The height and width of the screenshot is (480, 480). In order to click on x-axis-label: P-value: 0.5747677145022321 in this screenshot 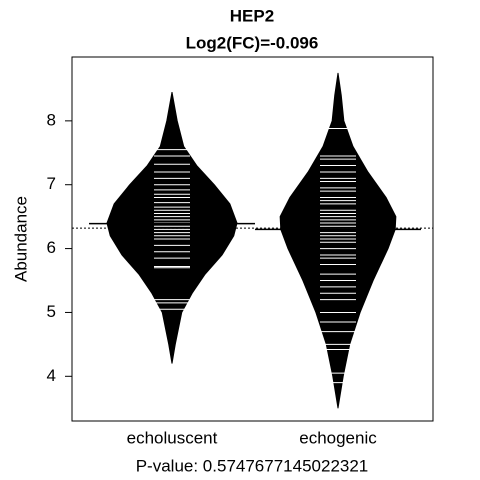, I will do `click(252, 465)`.